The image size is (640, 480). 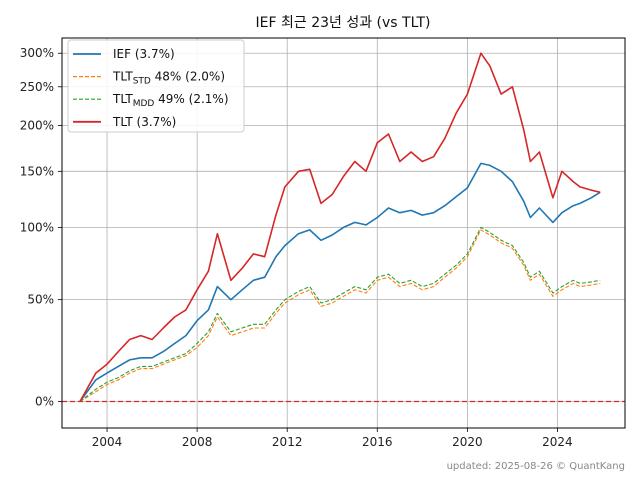 I want to click on y-tick-label: 200%, so click(x=37, y=126).